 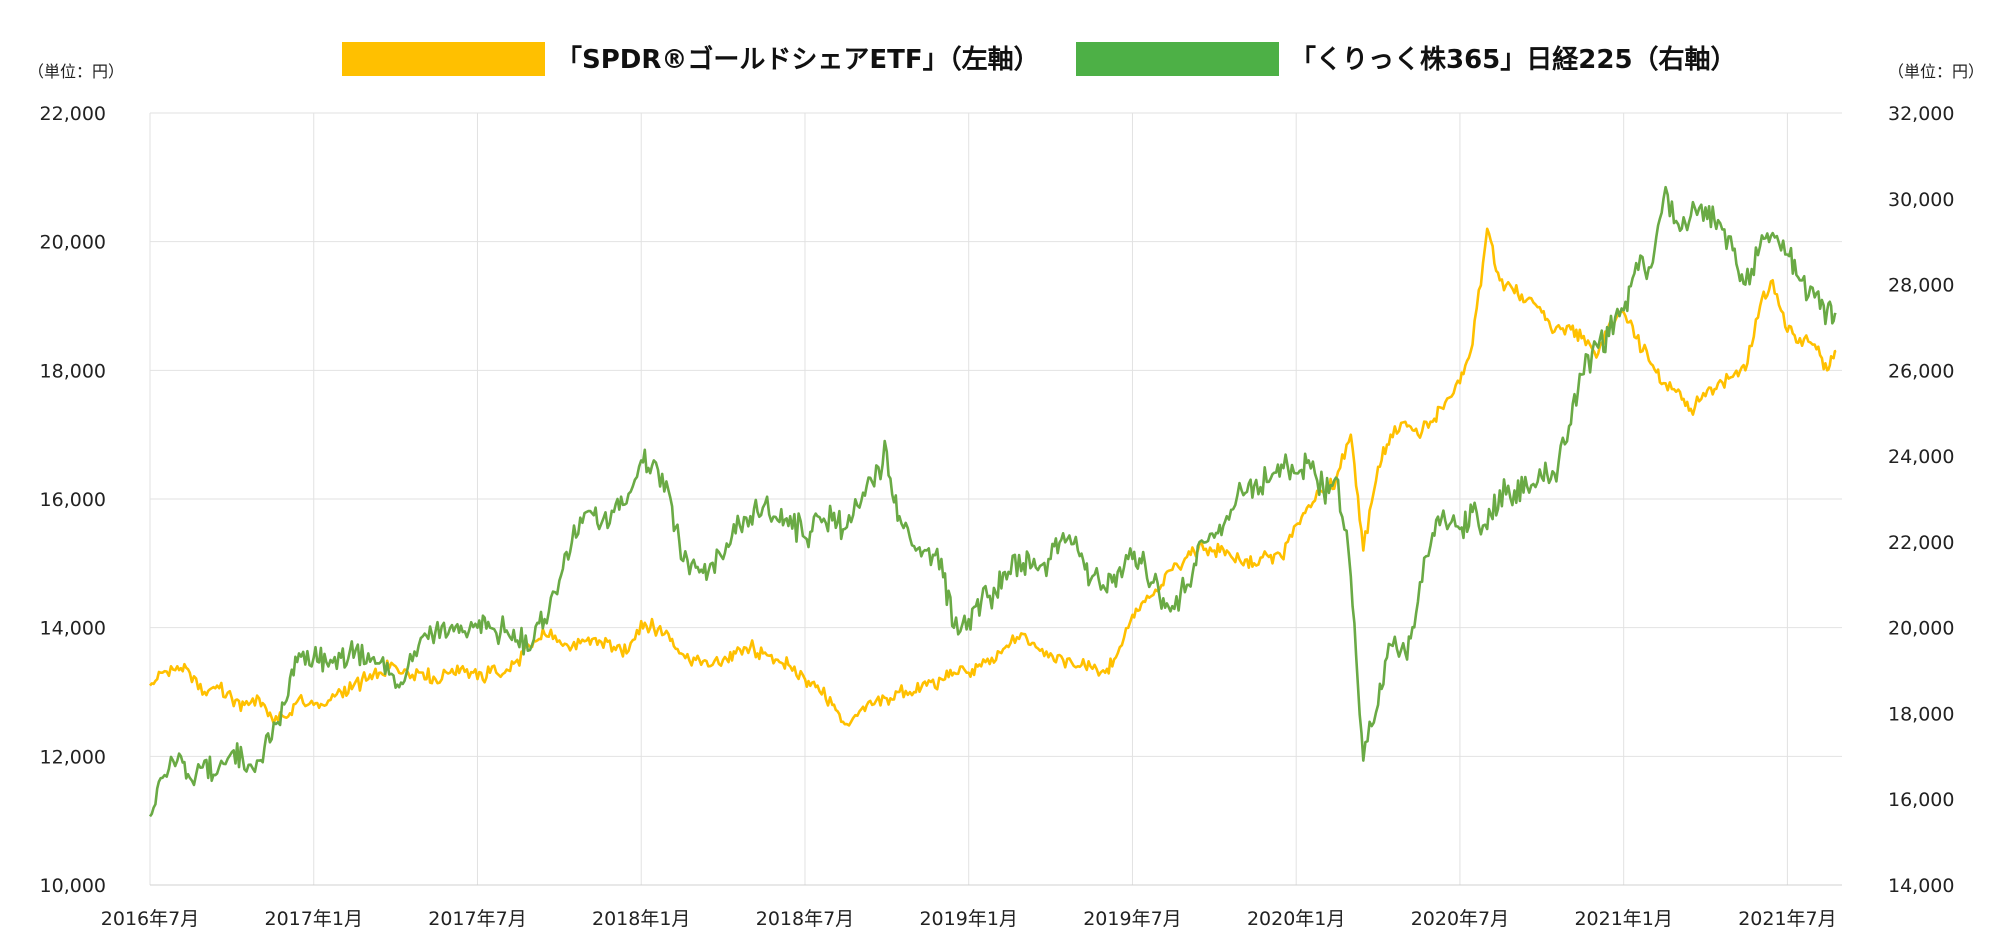 I want to click on left-tick-label: 18,000, so click(x=73, y=371).